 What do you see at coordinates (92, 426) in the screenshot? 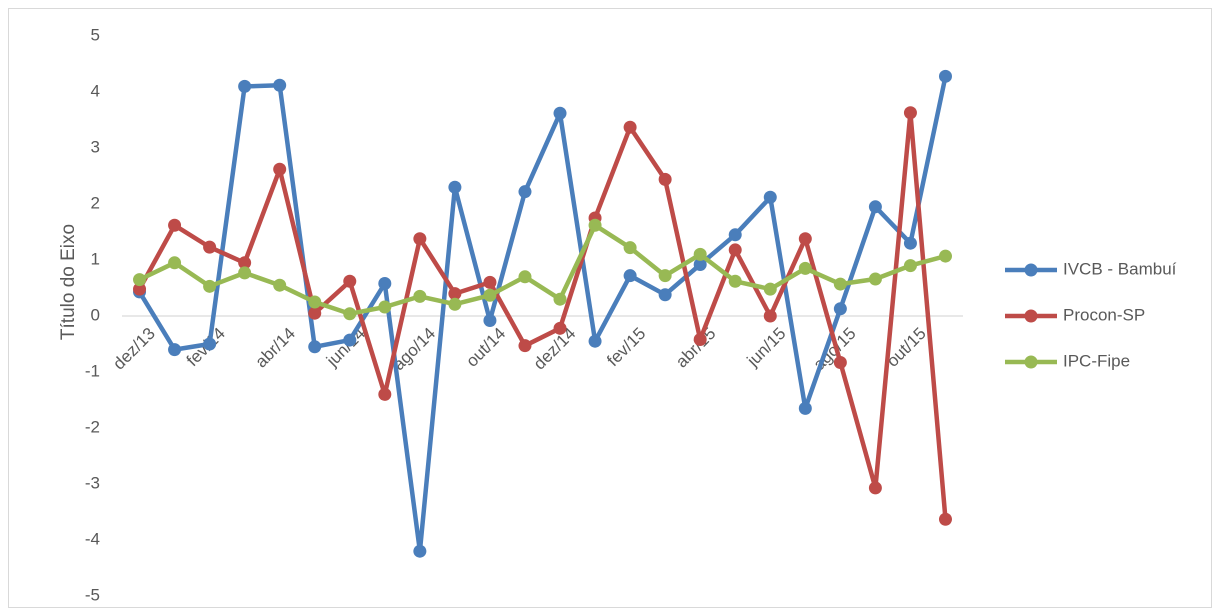
I see `y-tick-label: -2` at bounding box center [92, 426].